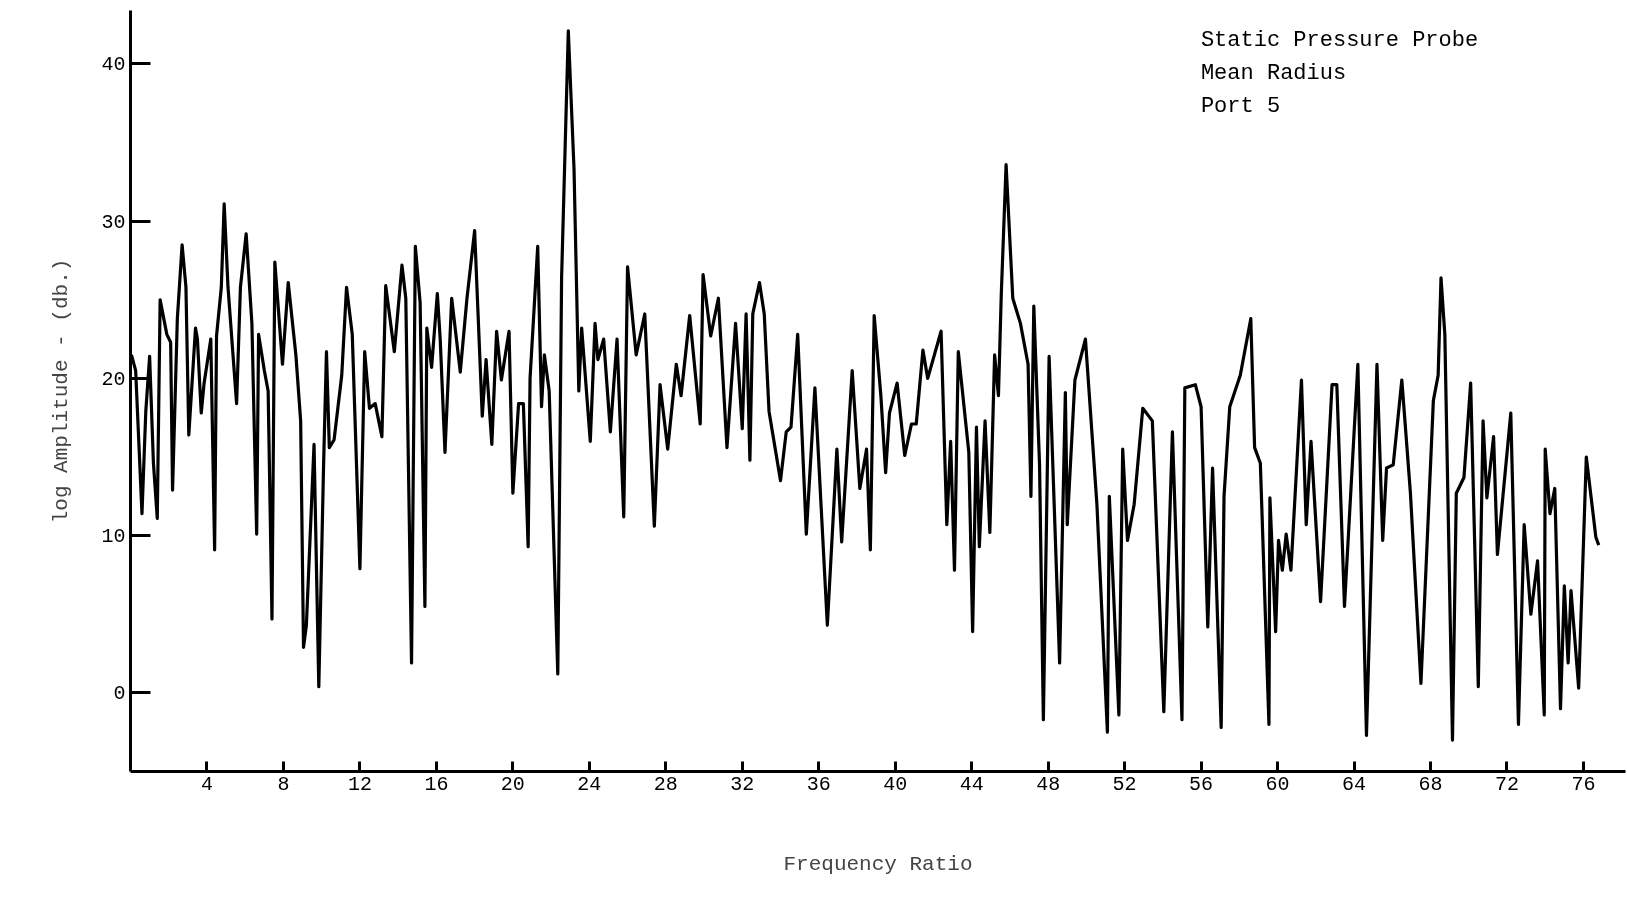 The height and width of the screenshot is (901, 1627). I want to click on y-tick-label: 0, so click(119, 694).